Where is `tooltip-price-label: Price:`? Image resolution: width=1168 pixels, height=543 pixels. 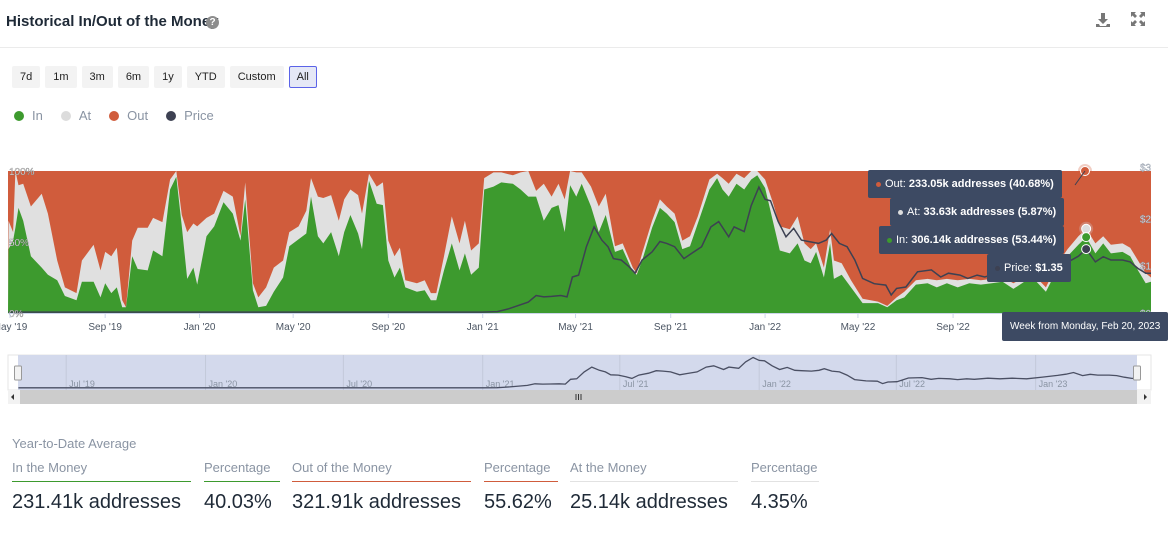
tooltip-price-label: Price: is located at coordinates (1018, 268).